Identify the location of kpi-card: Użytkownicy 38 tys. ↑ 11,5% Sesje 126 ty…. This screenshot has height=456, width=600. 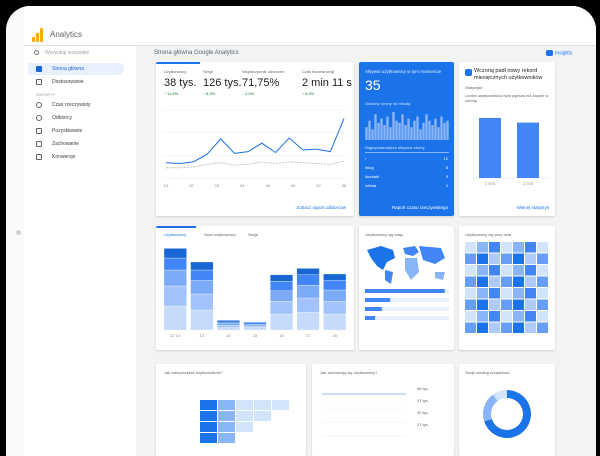
(255, 139).